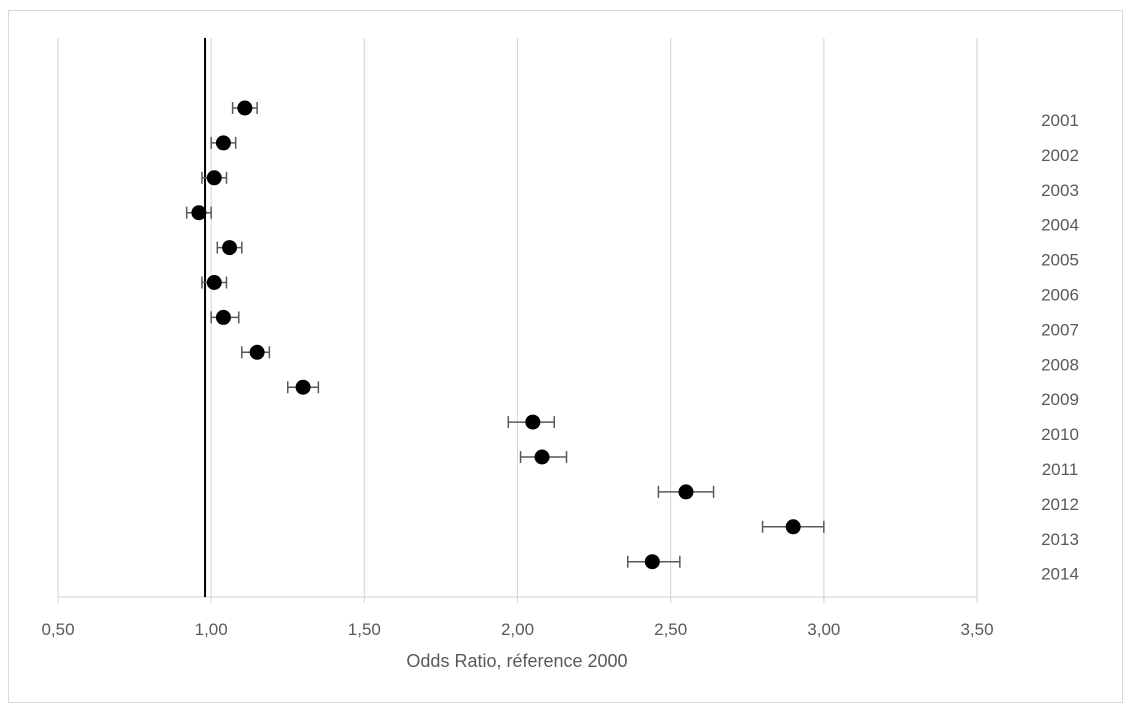 This screenshot has height=705, width=1125. I want to click on y-category-label: 2003, so click(1060, 190).